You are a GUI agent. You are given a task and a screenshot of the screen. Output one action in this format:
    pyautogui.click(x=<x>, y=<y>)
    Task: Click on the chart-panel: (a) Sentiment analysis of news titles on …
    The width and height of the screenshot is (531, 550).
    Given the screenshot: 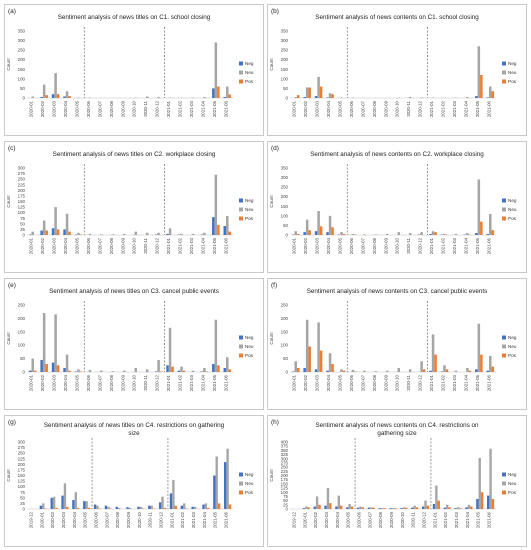 What is the action you would take?
    pyautogui.click(x=134, y=70)
    